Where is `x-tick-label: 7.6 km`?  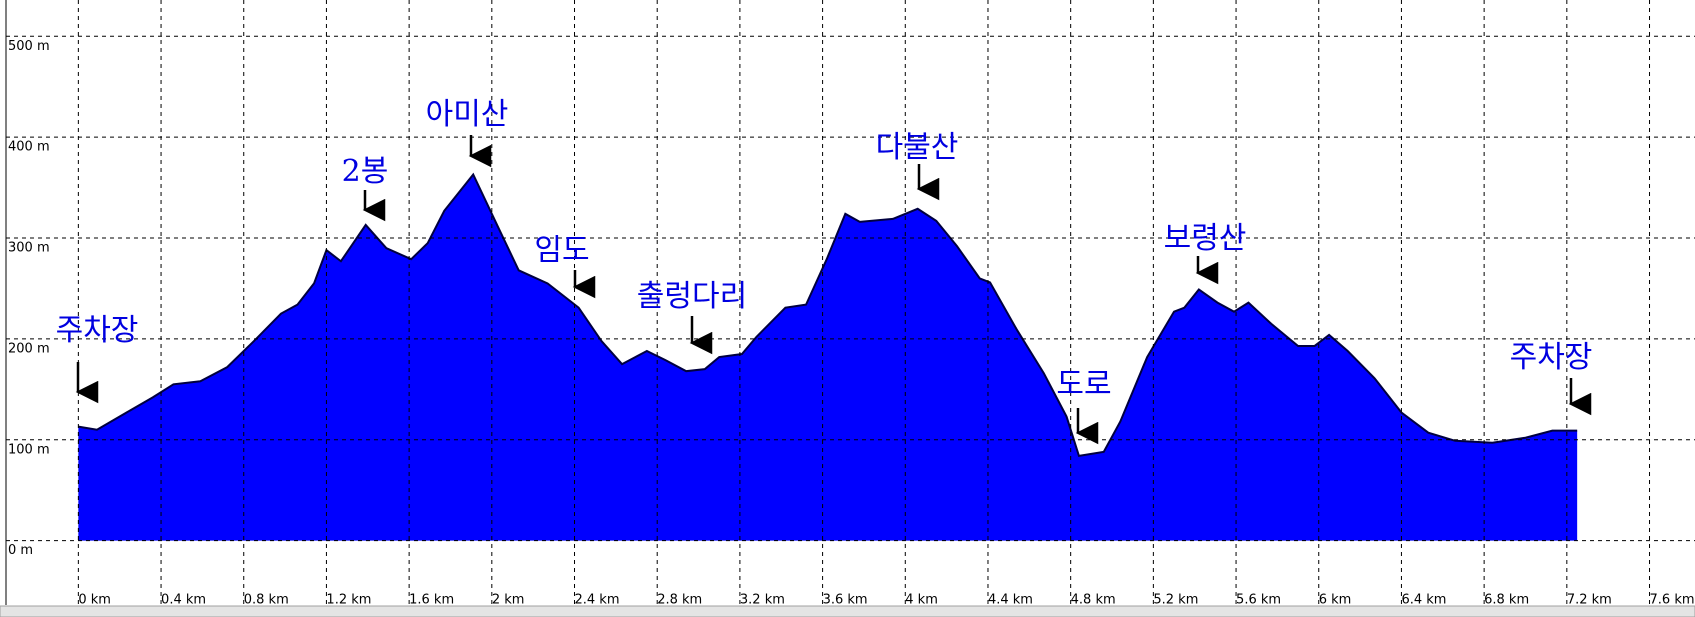
x-tick-label: 7.6 km is located at coordinates (1672, 600).